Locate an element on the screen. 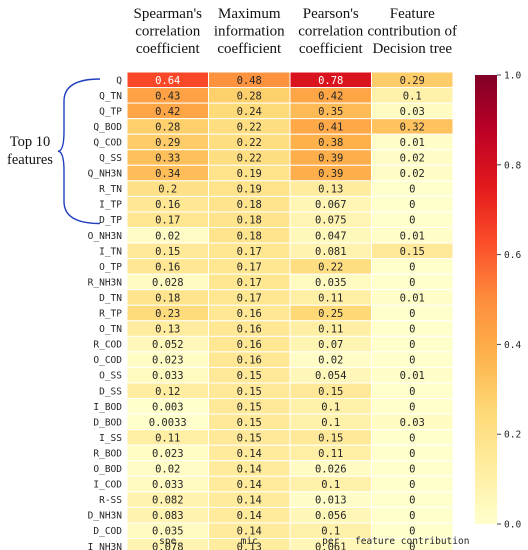 This screenshot has width=528, height=550. column-header-line: Decision tree is located at coordinates (412, 49).